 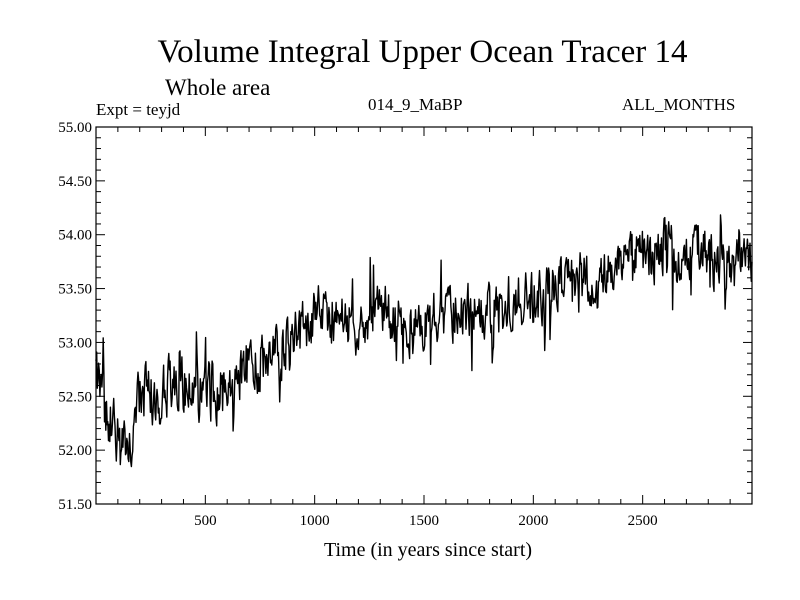 I want to click on x-tick-label: 1500, so click(x=424, y=521).